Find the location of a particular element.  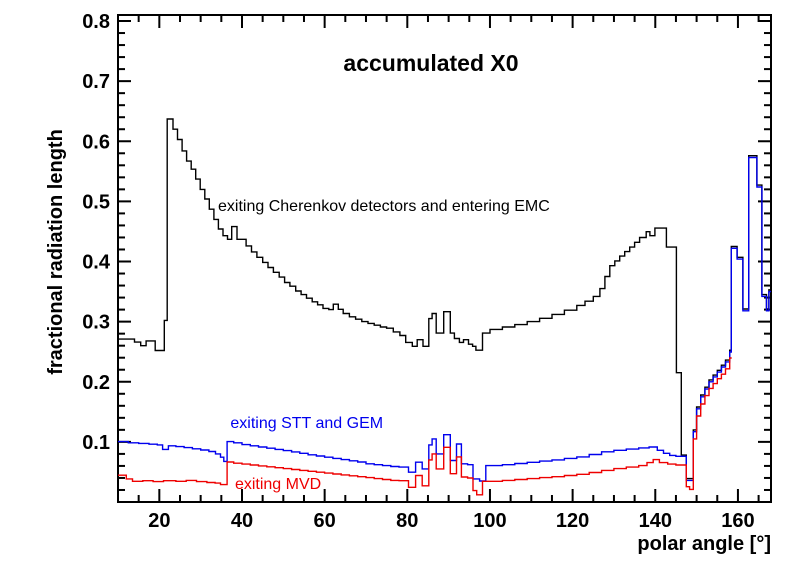

x-axis-title: polar angle [°] is located at coordinates (704, 544).